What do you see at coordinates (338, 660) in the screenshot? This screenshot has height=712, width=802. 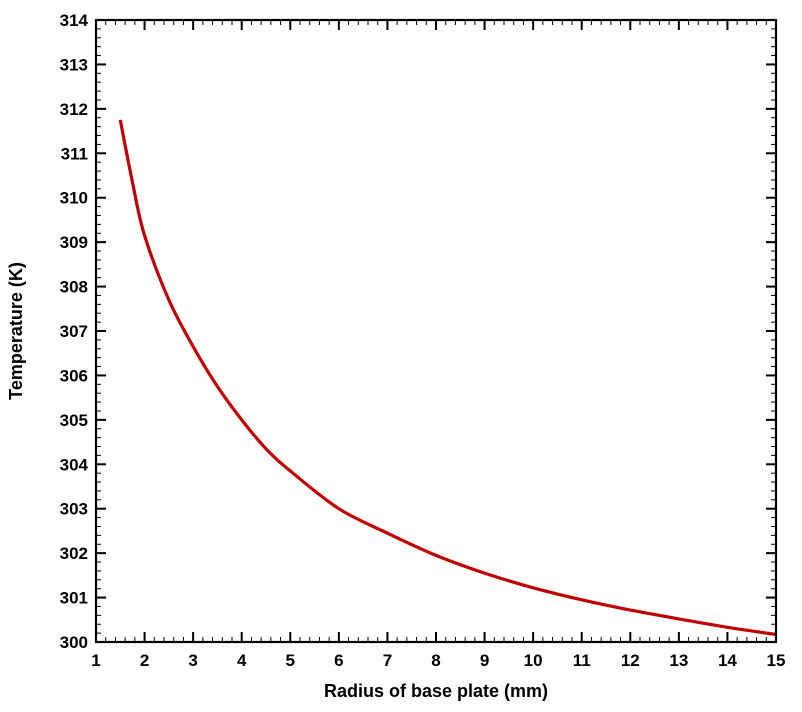 I see `x-tick-label: 6` at bounding box center [338, 660].